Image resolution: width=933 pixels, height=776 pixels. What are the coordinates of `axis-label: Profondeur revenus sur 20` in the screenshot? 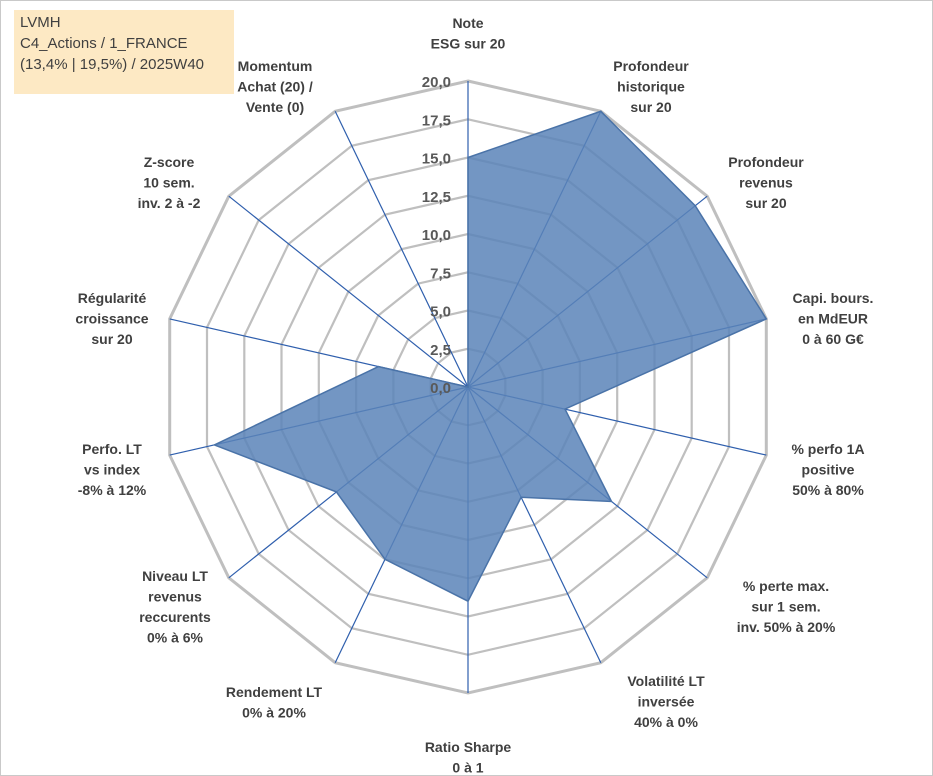 It's located at (766, 182).